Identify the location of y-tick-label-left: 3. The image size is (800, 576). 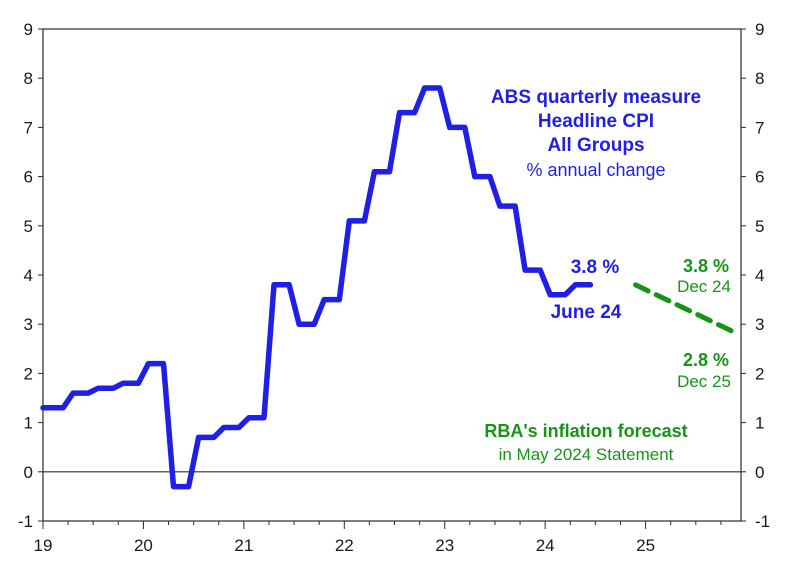
(28, 324).